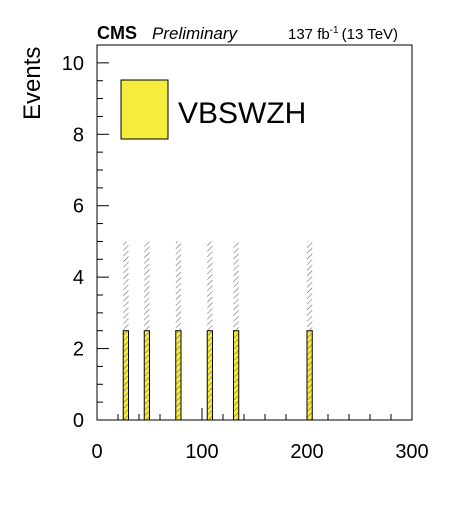 The height and width of the screenshot is (525, 450). Describe the element at coordinates (217, 331) in the screenshot. I see `histogram-bars` at that location.